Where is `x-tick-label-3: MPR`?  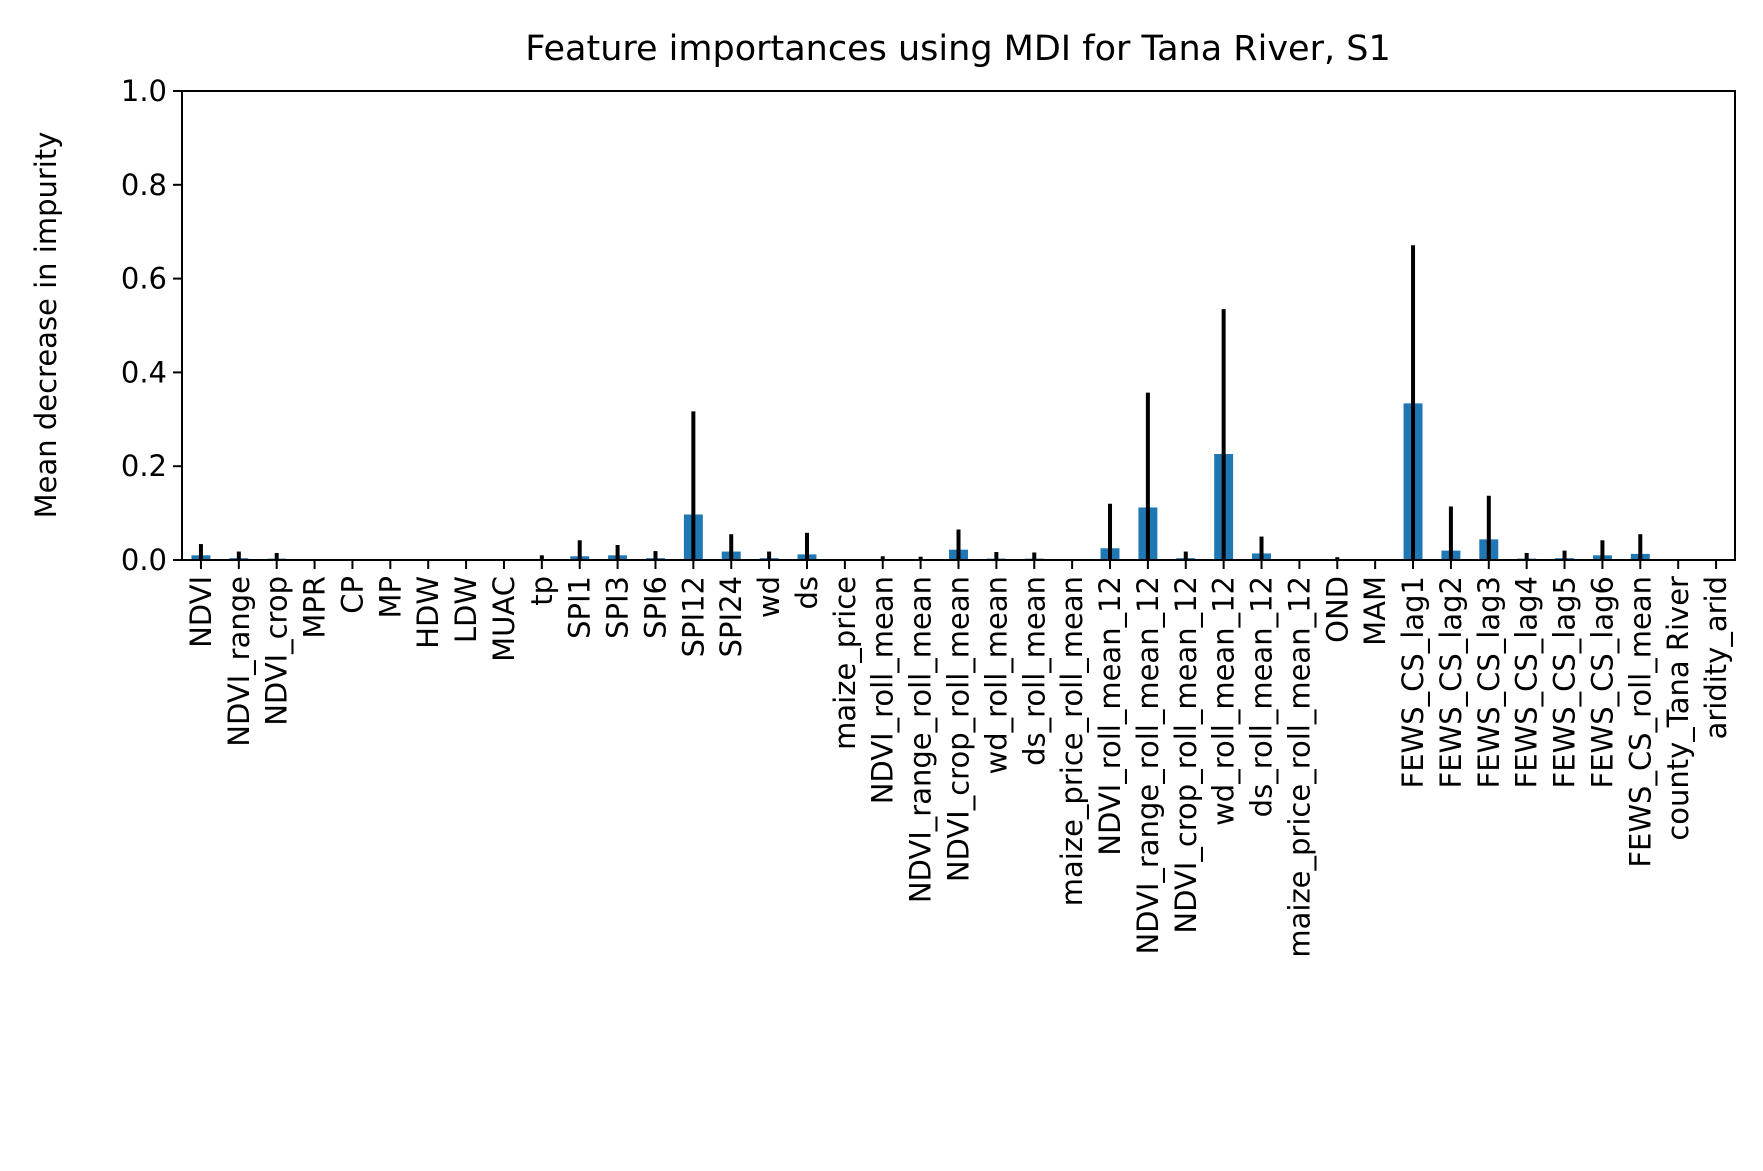
x-tick-label-3: MPR is located at coordinates (315, 607).